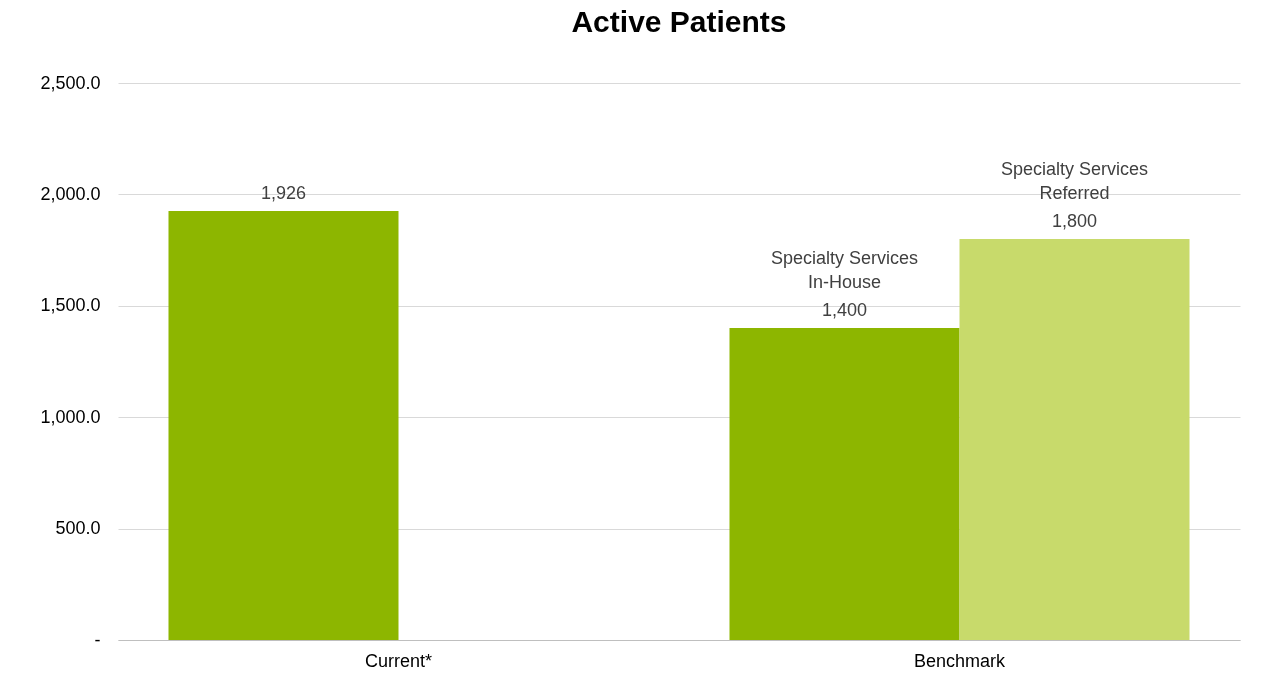  Describe the element at coordinates (283, 192) in the screenshot. I see `data-label: 1,926` at that location.